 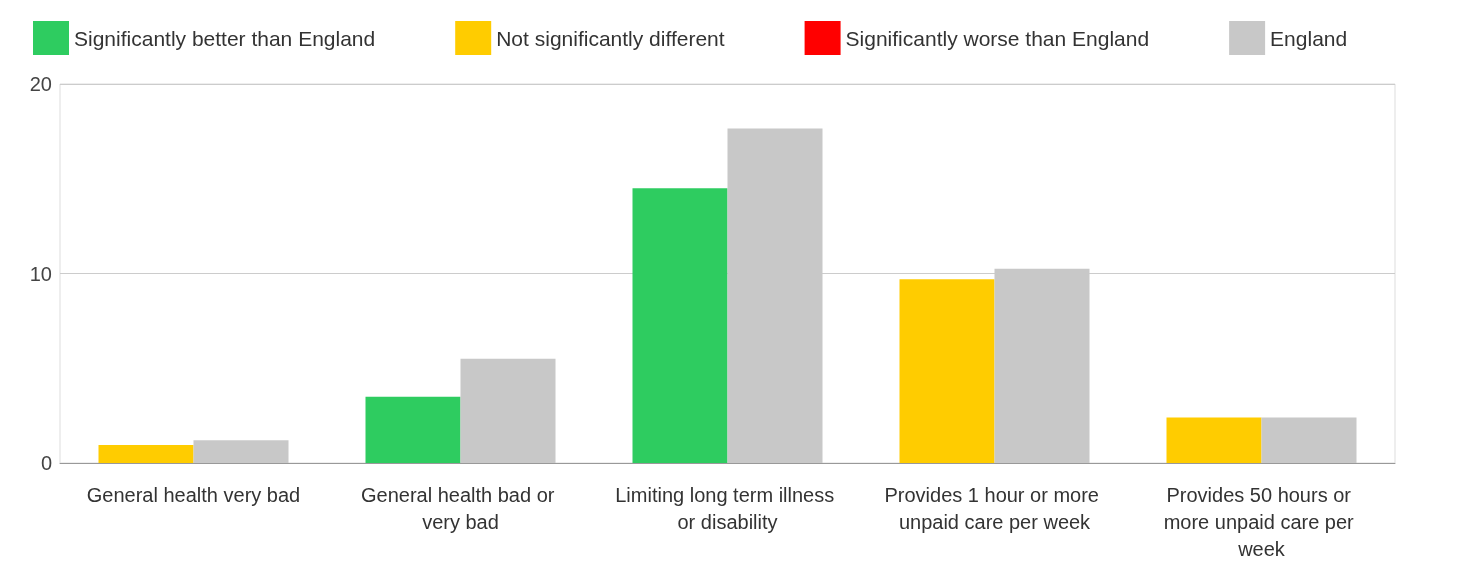 What do you see at coordinates (997, 38) in the screenshot?
I see `legend-label: Significantly worse than England` at bounding box center [997, 38].